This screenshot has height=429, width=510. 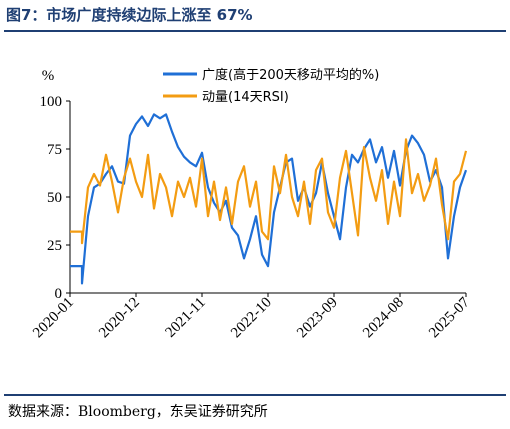 I want to click on y-tick-label: 50, so click(x=54, y=198).